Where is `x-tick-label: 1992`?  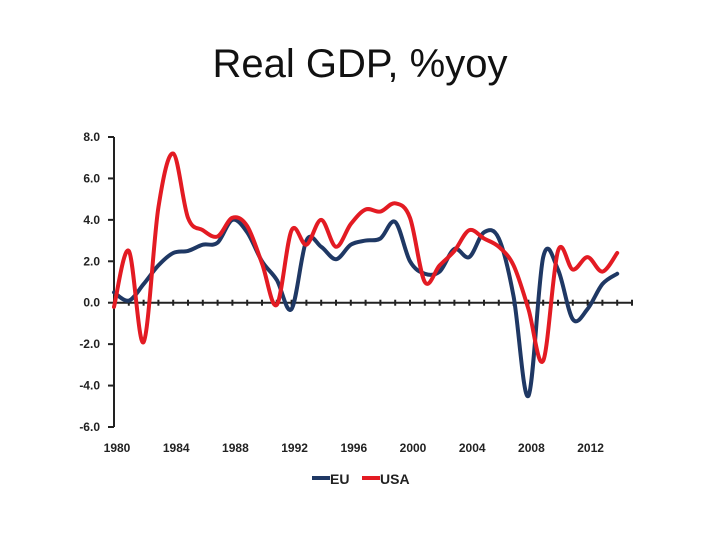
x-tick-label: 1992 is located at coordinates (294, 448).